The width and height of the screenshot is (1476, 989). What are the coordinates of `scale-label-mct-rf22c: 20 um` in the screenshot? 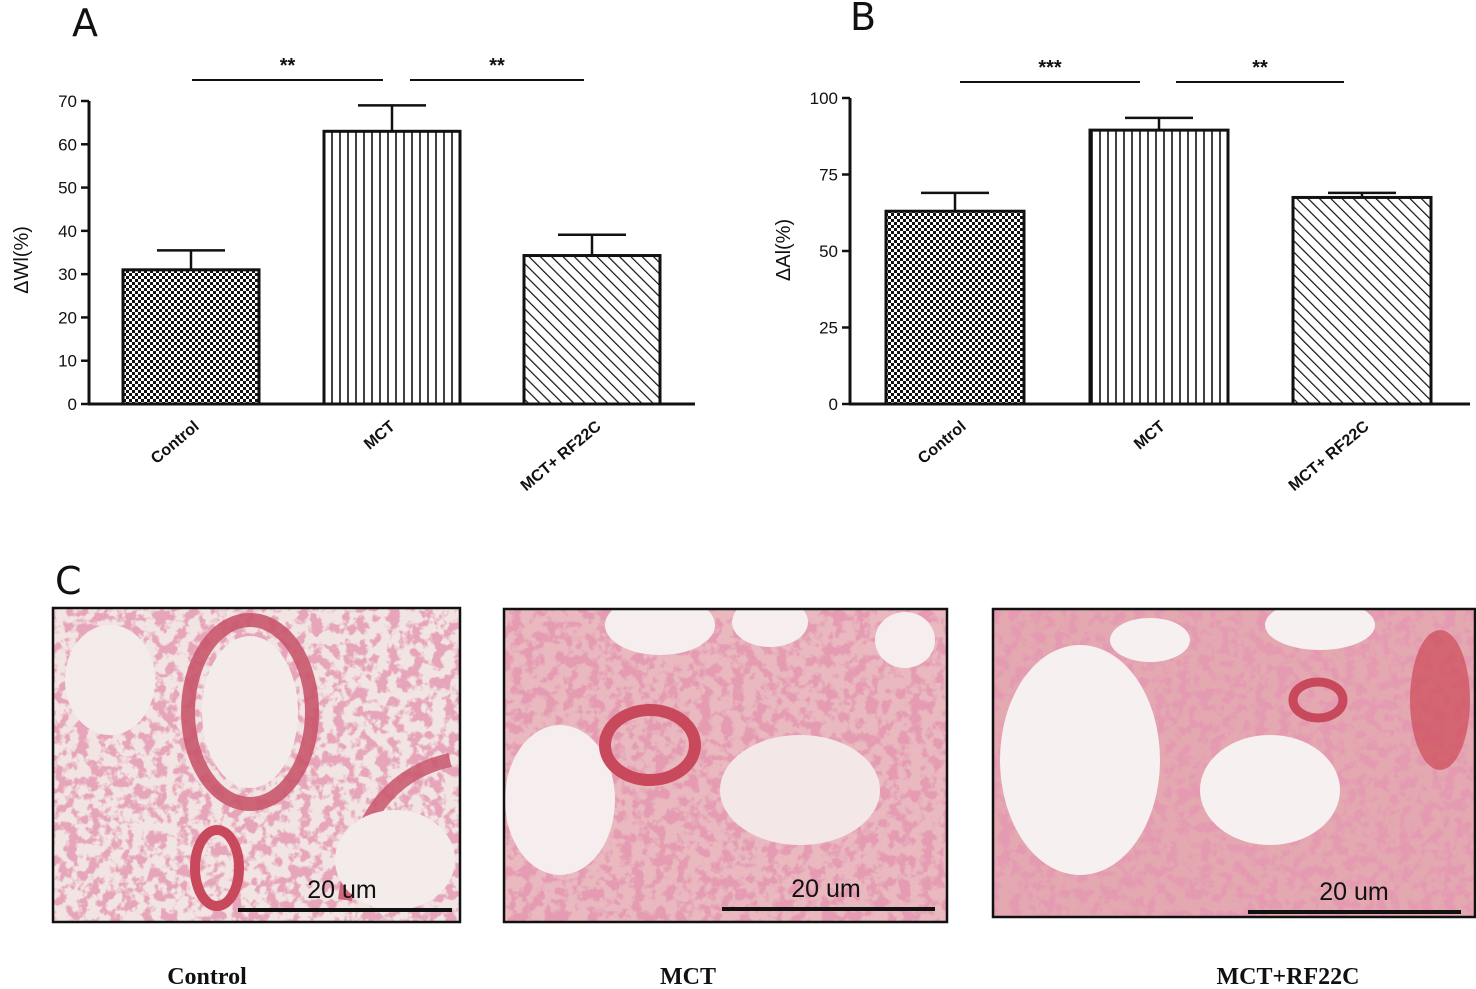 It's located at (1353, 892).